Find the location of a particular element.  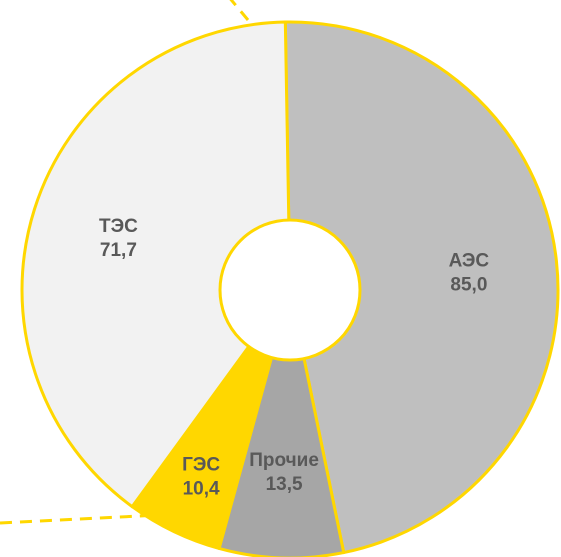

donut-hole is located at coordinates (290, 290).